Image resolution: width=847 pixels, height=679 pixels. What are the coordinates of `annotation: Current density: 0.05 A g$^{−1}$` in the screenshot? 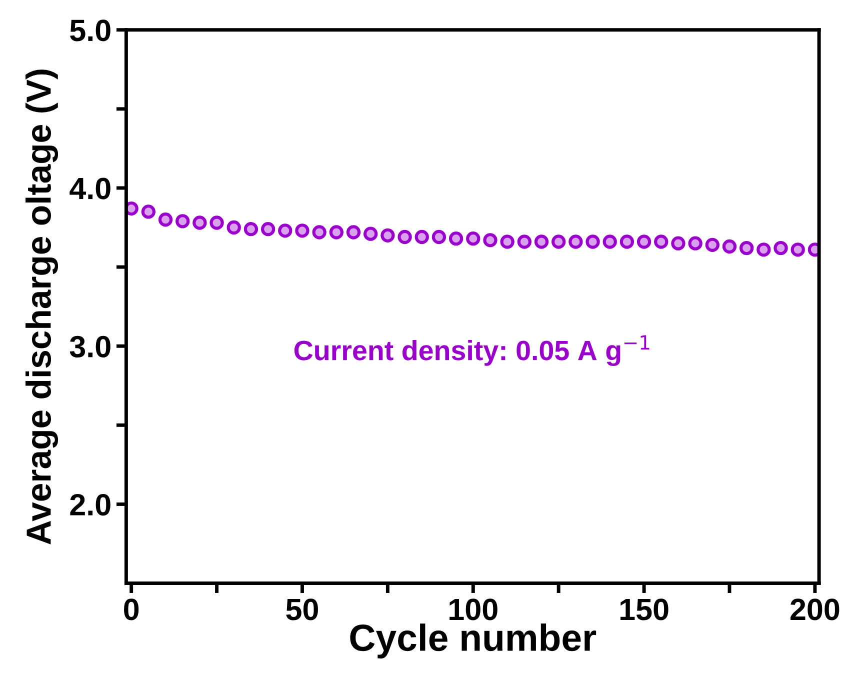 It's located at (472, 350).